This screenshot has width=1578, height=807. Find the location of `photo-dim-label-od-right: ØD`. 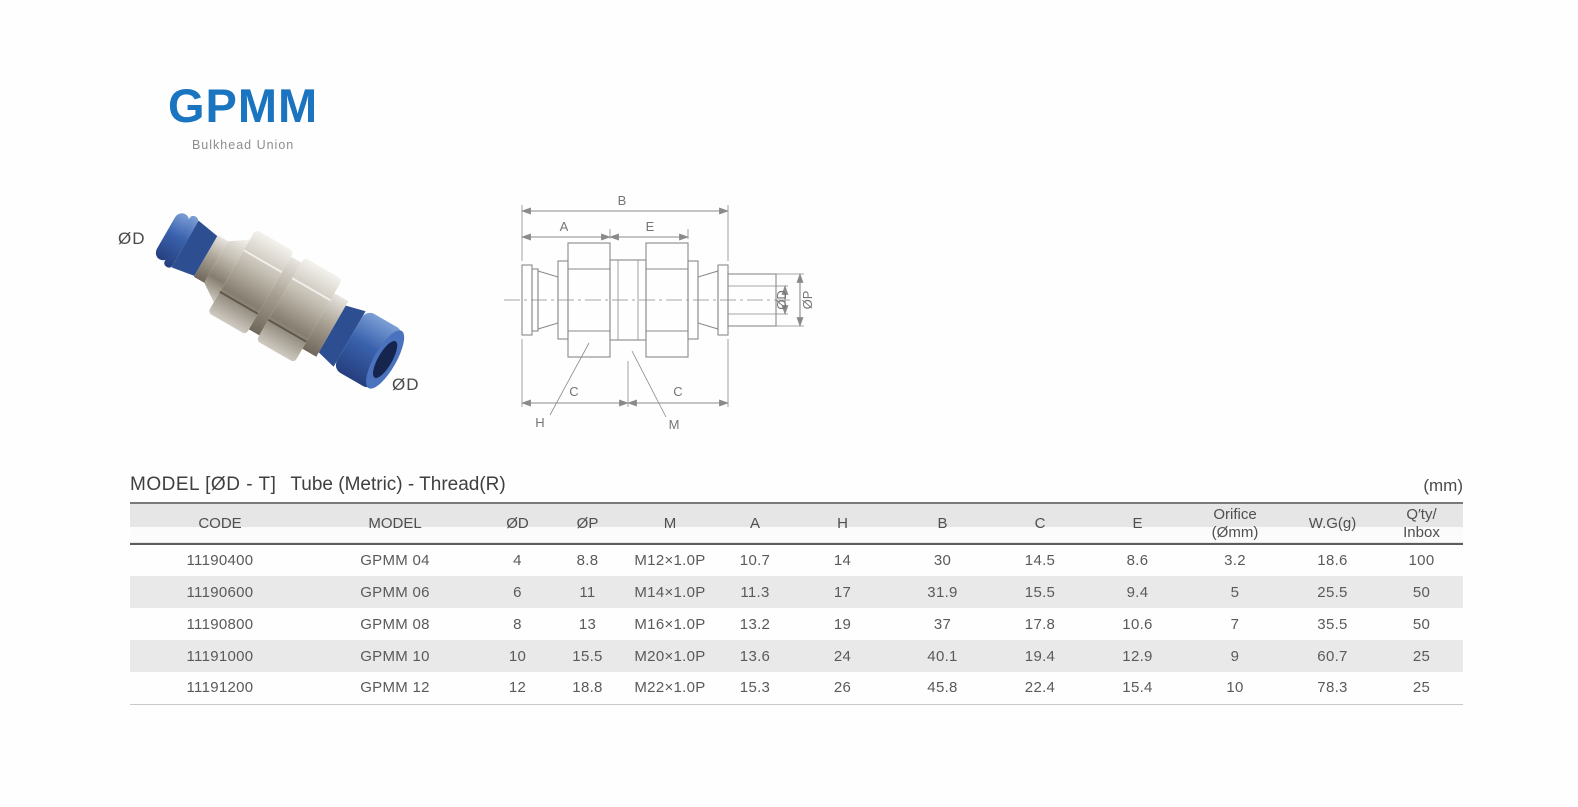

photo-dim-label-od-right: ØD is located at coordinates (406, 384).